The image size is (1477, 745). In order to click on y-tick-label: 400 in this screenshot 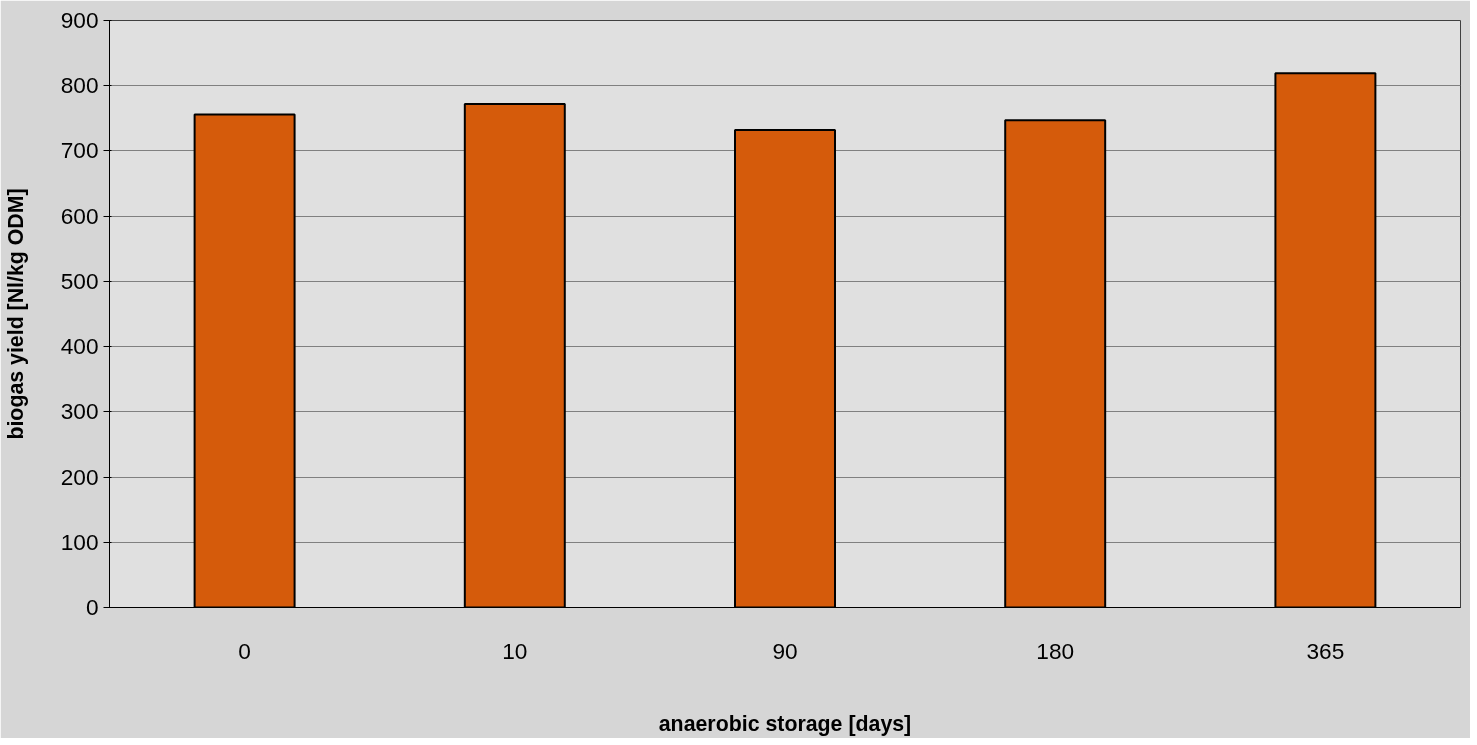, I will do `click(79, 346)`.